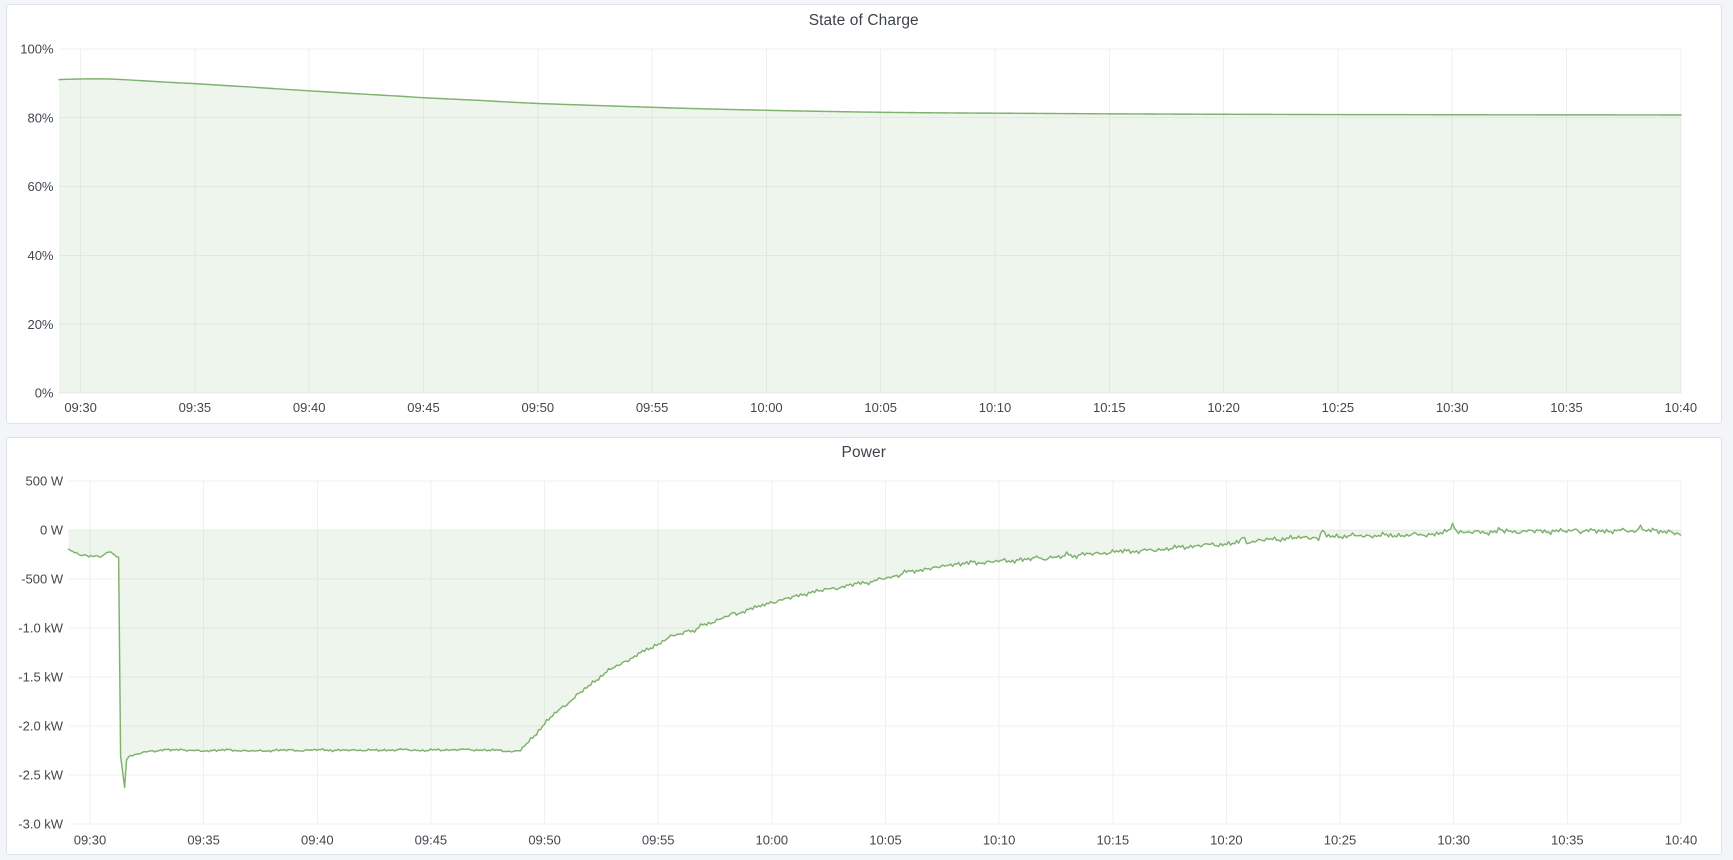  Describe the element at coordinates (41, 726) in the screenshot. I see `svg-text: -2.0 kW` at that location.